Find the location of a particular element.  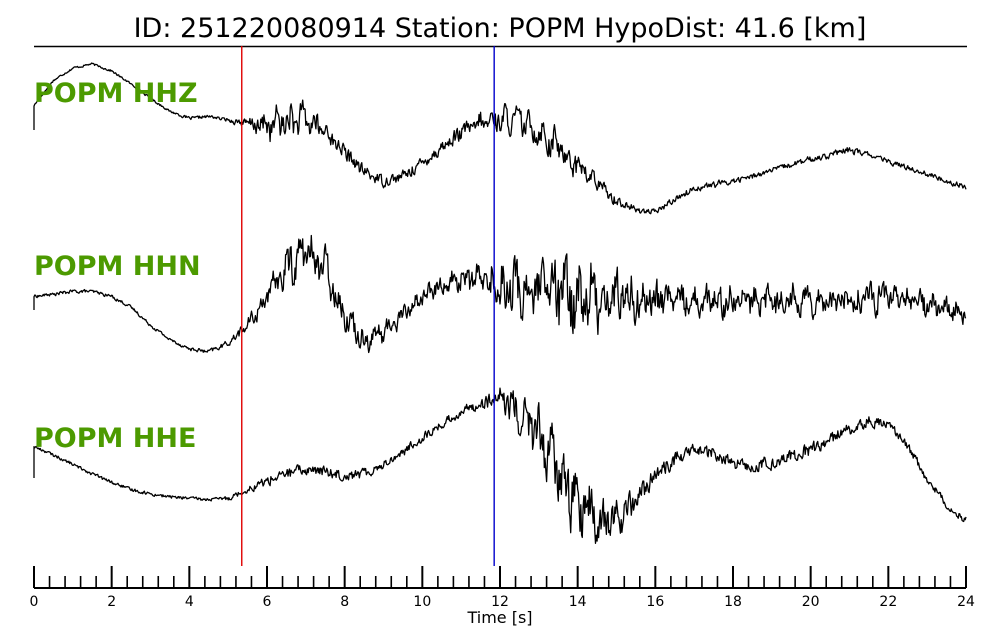

x-tick-label: 18 is located at coordinates (733, 602).